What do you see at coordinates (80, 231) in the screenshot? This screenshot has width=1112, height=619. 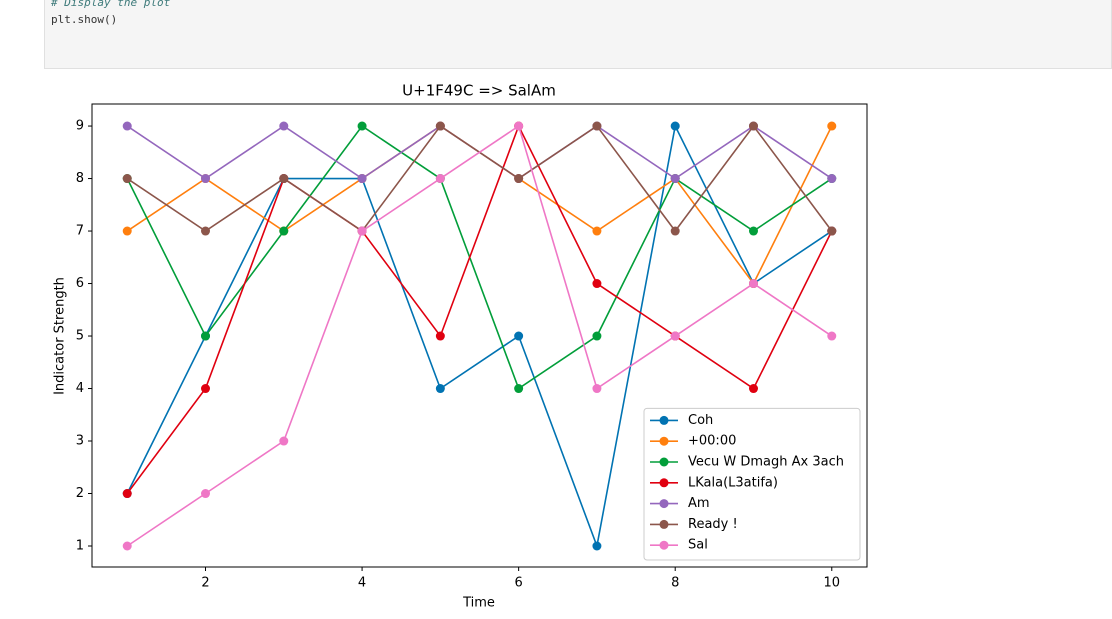 I see `y-tick-label: 7` at bounding box center [80, 231].